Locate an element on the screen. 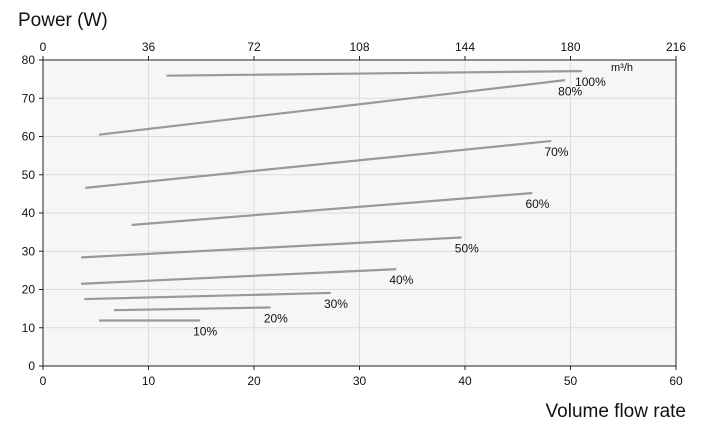 Image resolution: width=702 pixels, height=421 pixels. series-label: 100% is located at coordinates (590, 82).